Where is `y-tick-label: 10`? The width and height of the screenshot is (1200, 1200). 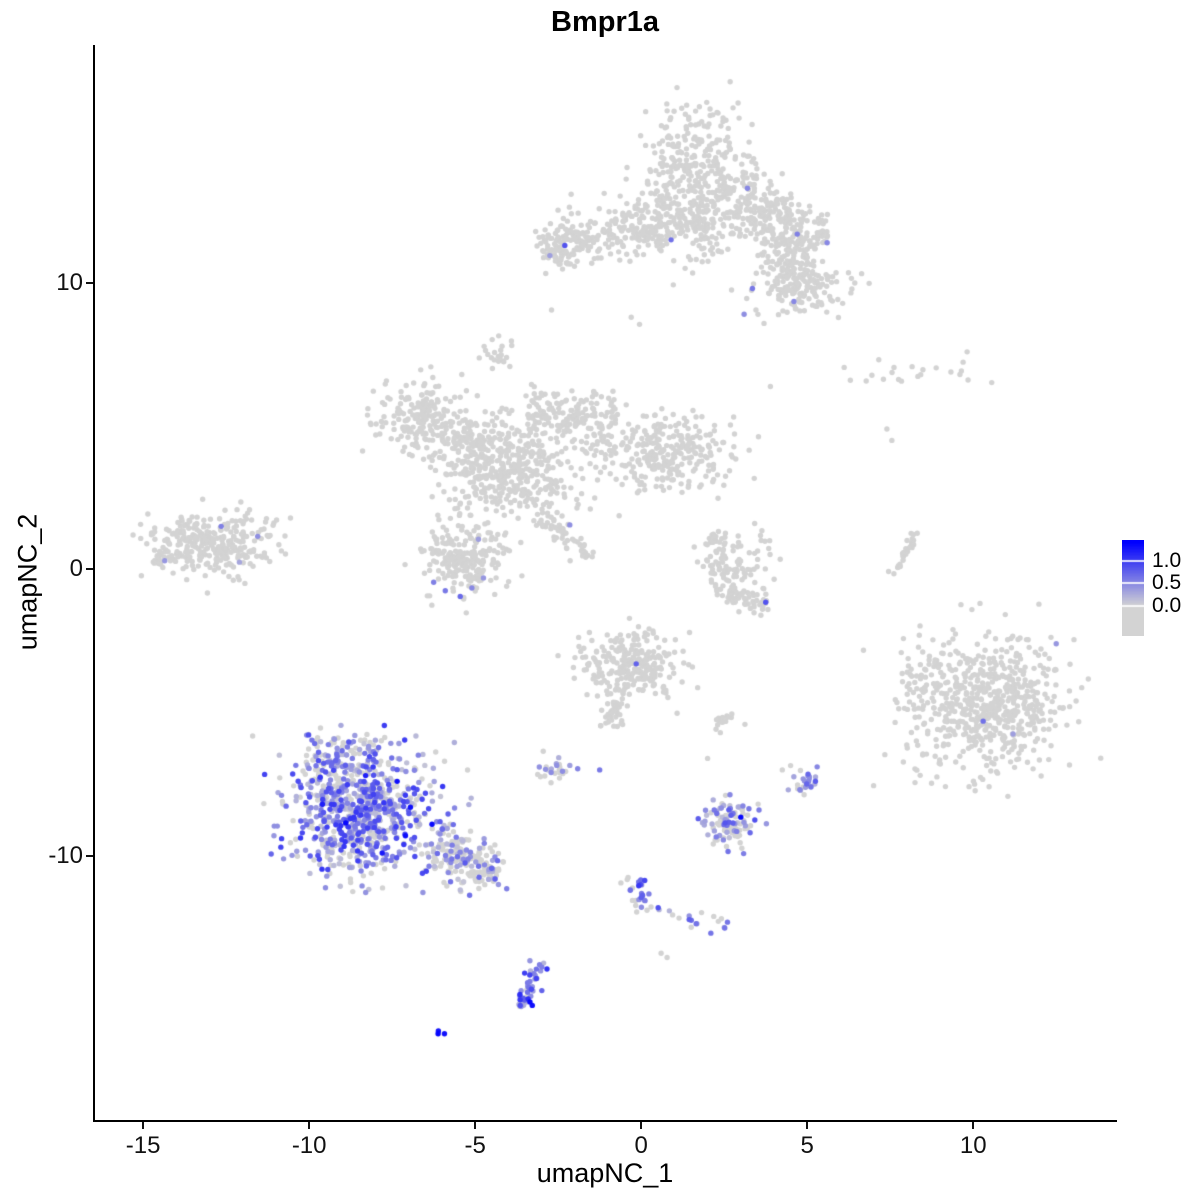
y-tick-label: 10 is located at coordinates (69, 282).